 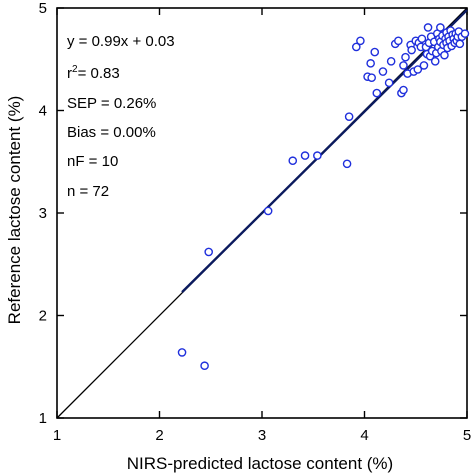 I want to click on bias-text: Bias = 0.00%, so click(x=111, y=132).